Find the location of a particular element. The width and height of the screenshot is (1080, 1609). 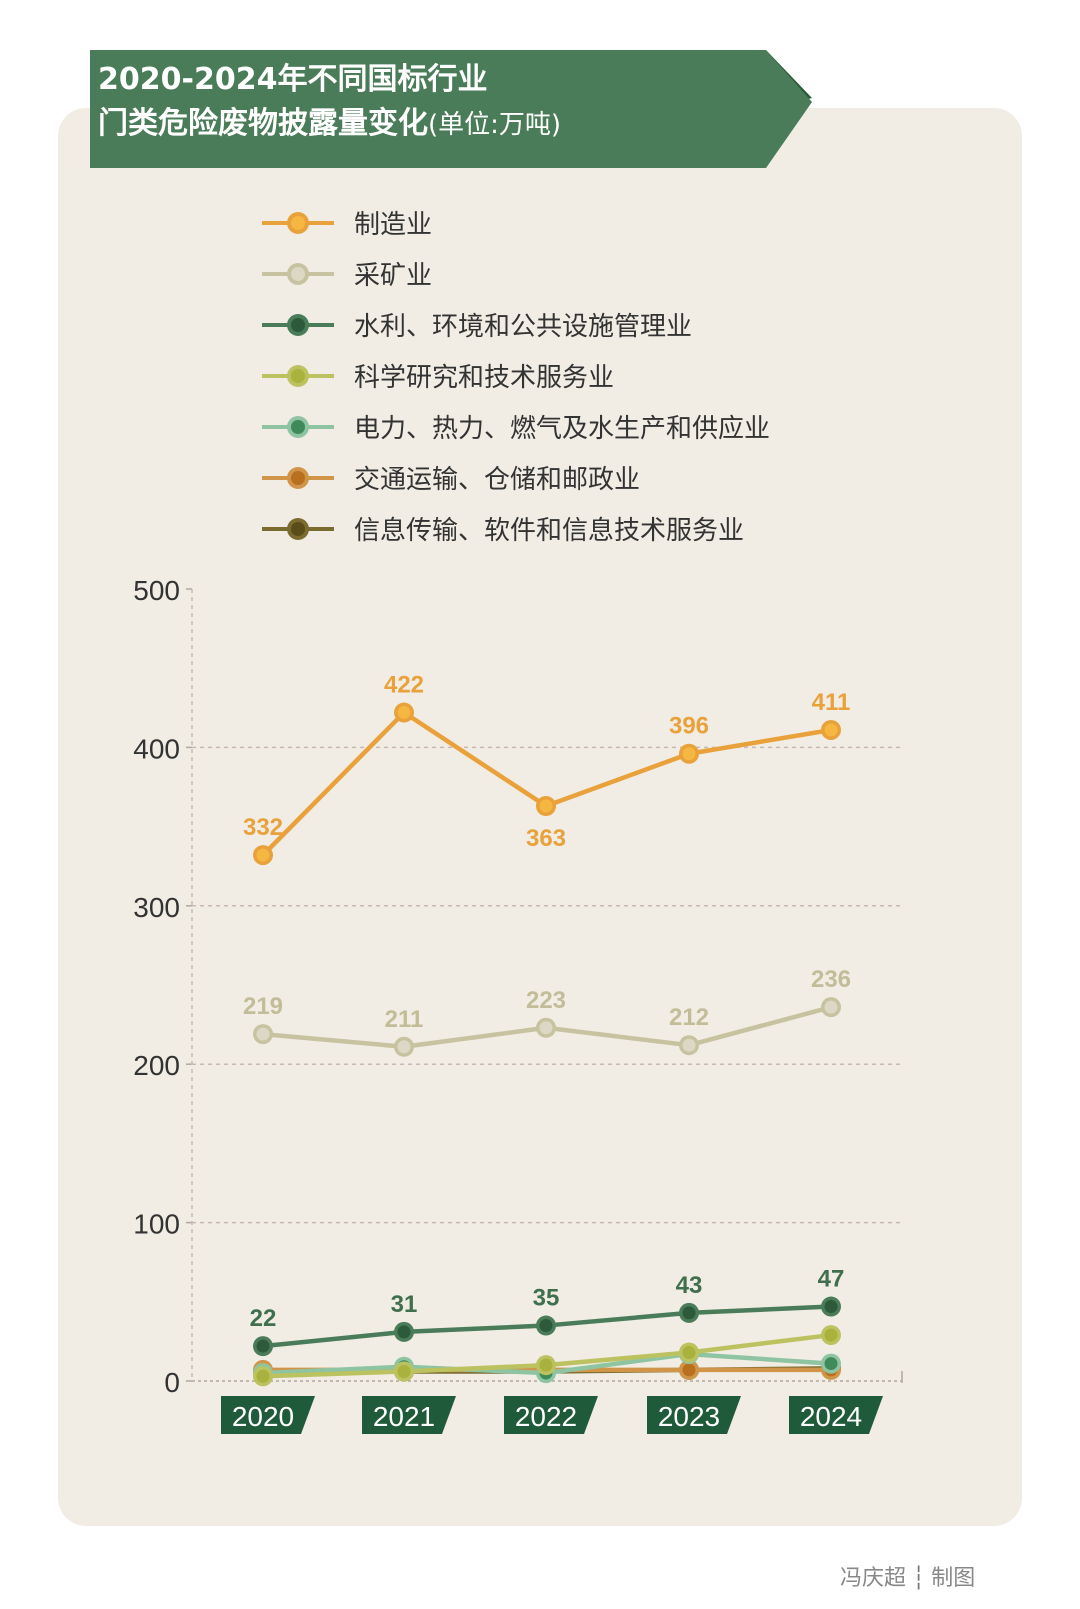

data-label: 363 is located at coordinates (546, 838).